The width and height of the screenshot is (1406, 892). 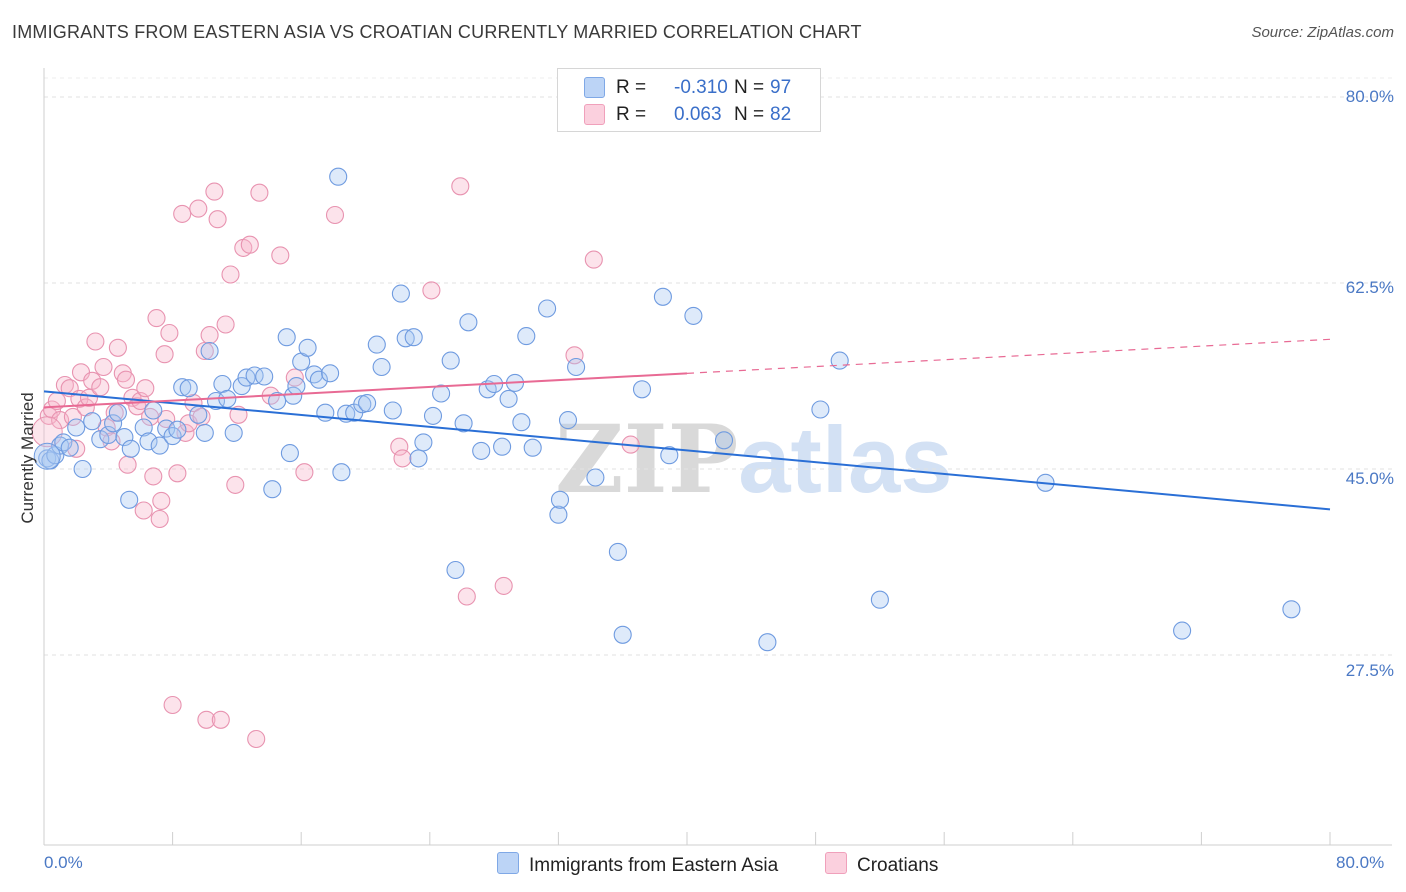 What do you see at coordinates (508, 863) in the screenshot?
I see `bottom-legend-swatch-blue` at bounding box center [508, 863].